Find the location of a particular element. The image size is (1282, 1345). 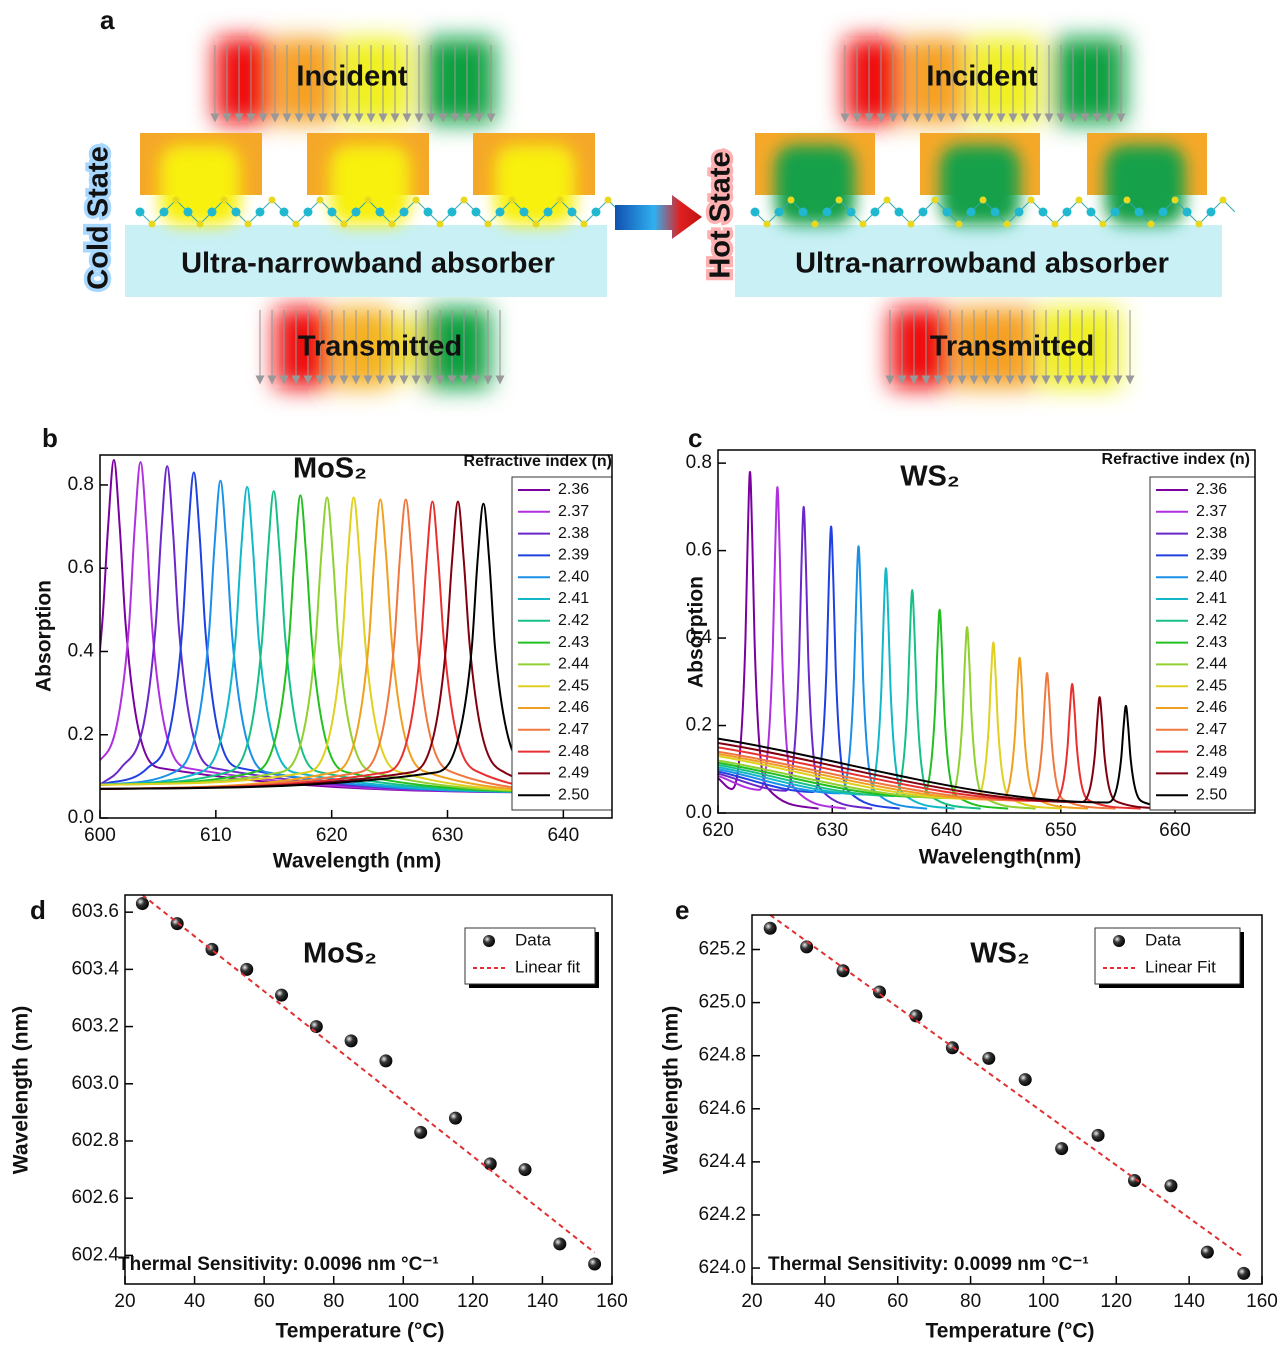

x-tick-label: 120 is located at coordinates (473, 1301).